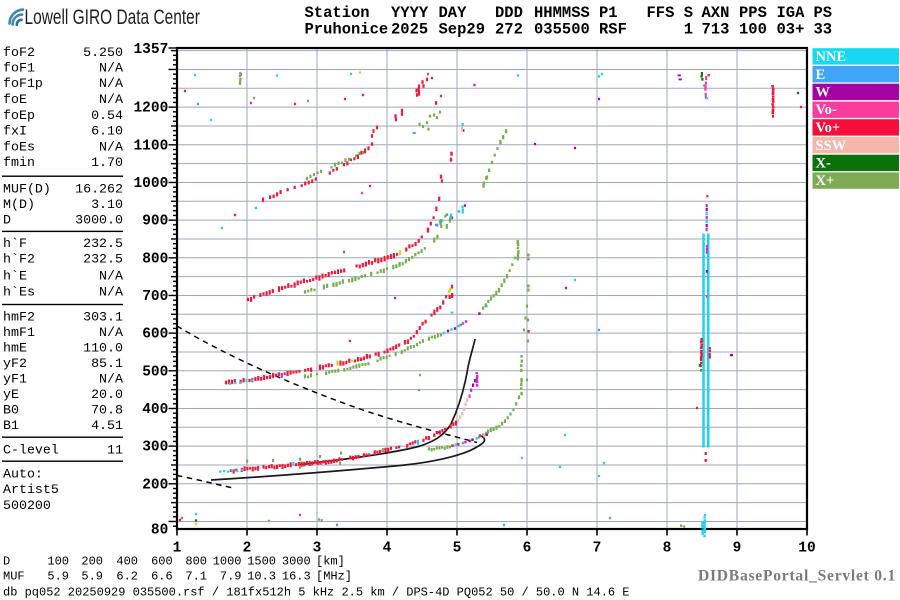  What do you see at coordinates (11, 425) in the screenshot?
I see `svg-text: B1` at bounding box center [11, 425].